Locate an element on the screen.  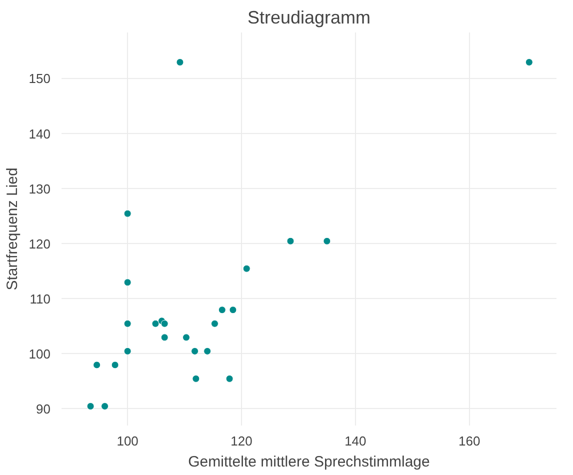
chart-title: Streudiagramm is located at coordinates (309, 18).